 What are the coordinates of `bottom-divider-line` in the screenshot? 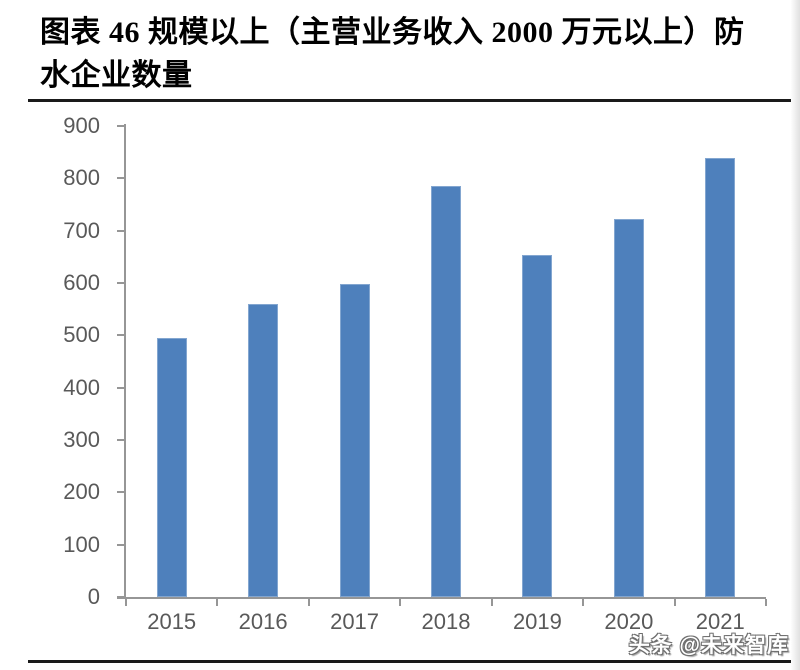 It's located at (410, 661).